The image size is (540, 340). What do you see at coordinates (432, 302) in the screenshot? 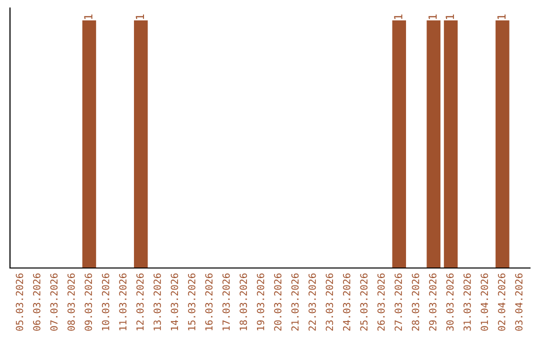
I see `x-tick-label: 29.03.2026` at bounding box center [432, 302].